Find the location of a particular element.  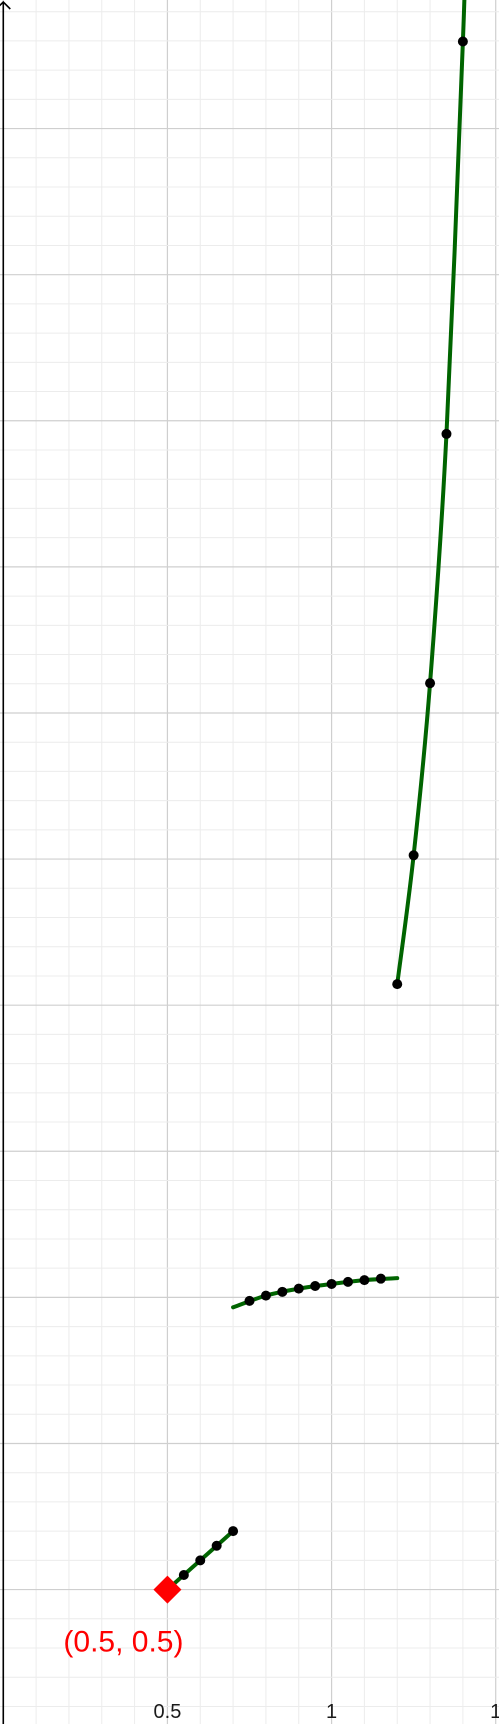

series-curve is located at coordinates (431, 493).